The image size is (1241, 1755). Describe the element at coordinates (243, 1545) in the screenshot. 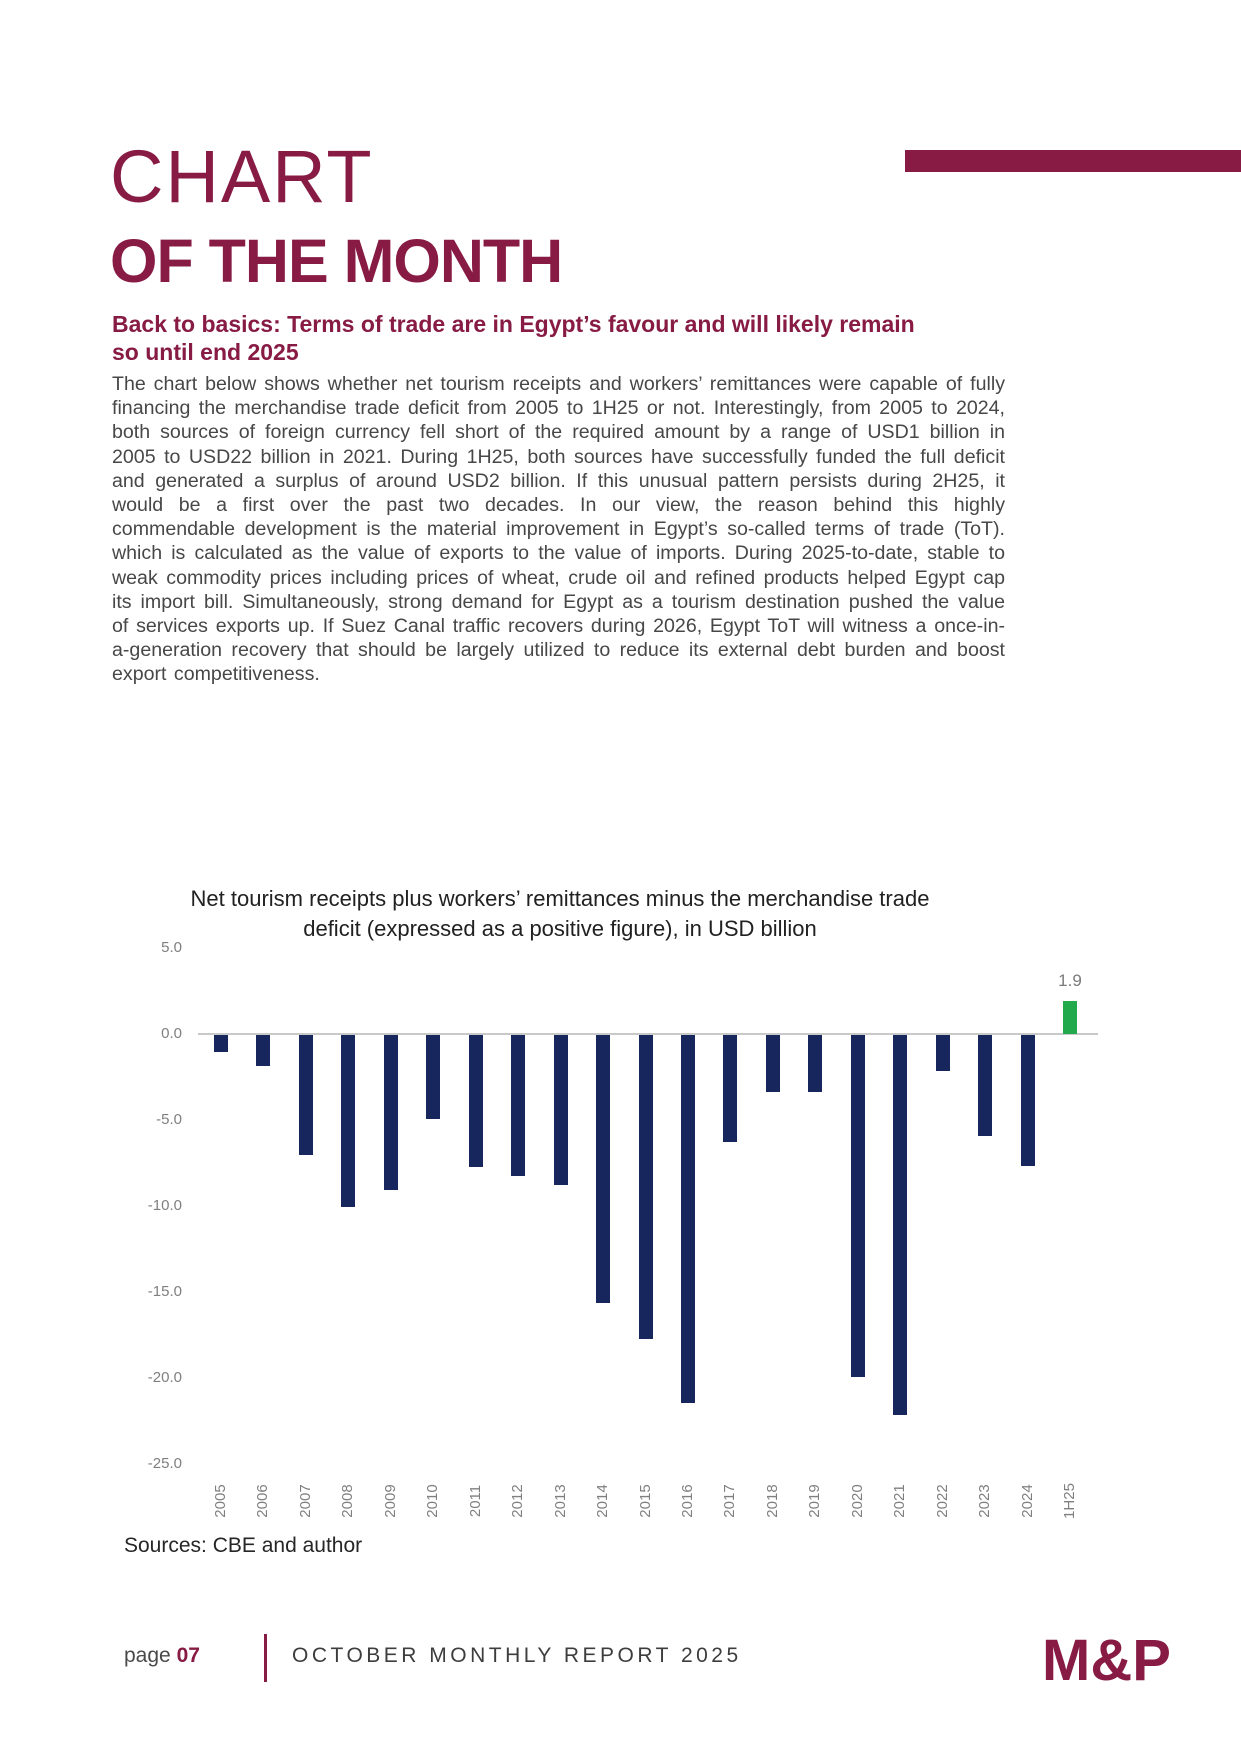

I see `chart-sources: Sources: CBE and author` at that location.